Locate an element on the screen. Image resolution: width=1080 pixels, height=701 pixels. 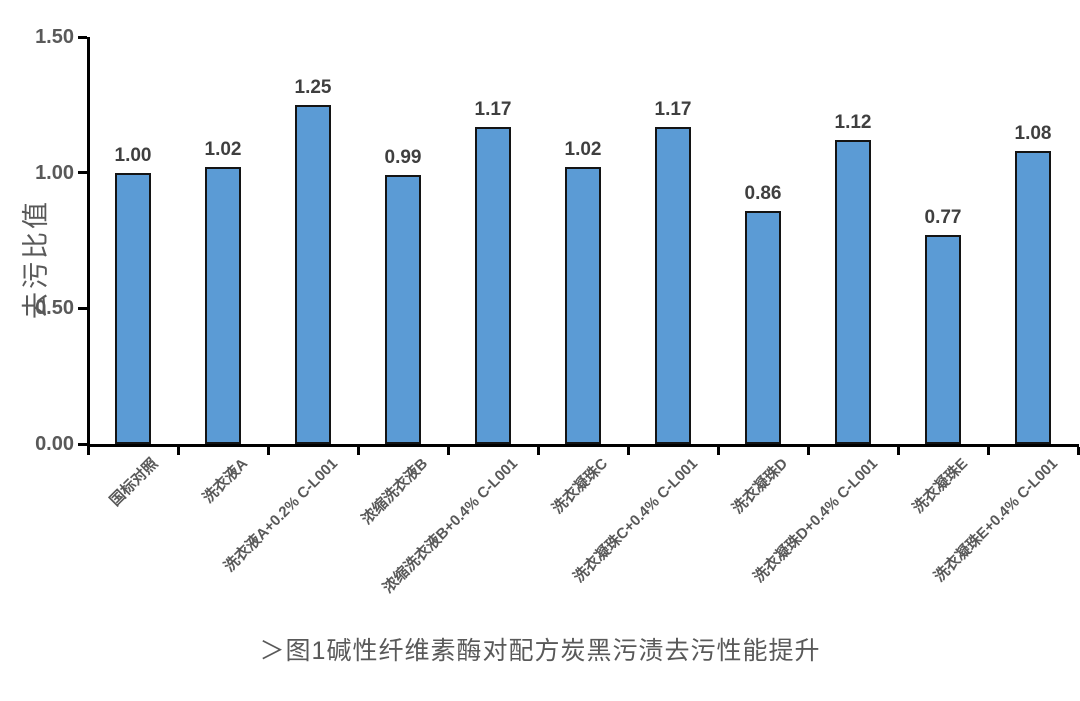
bar-value-label: 1.08 is located at coordinates (1033, 133).